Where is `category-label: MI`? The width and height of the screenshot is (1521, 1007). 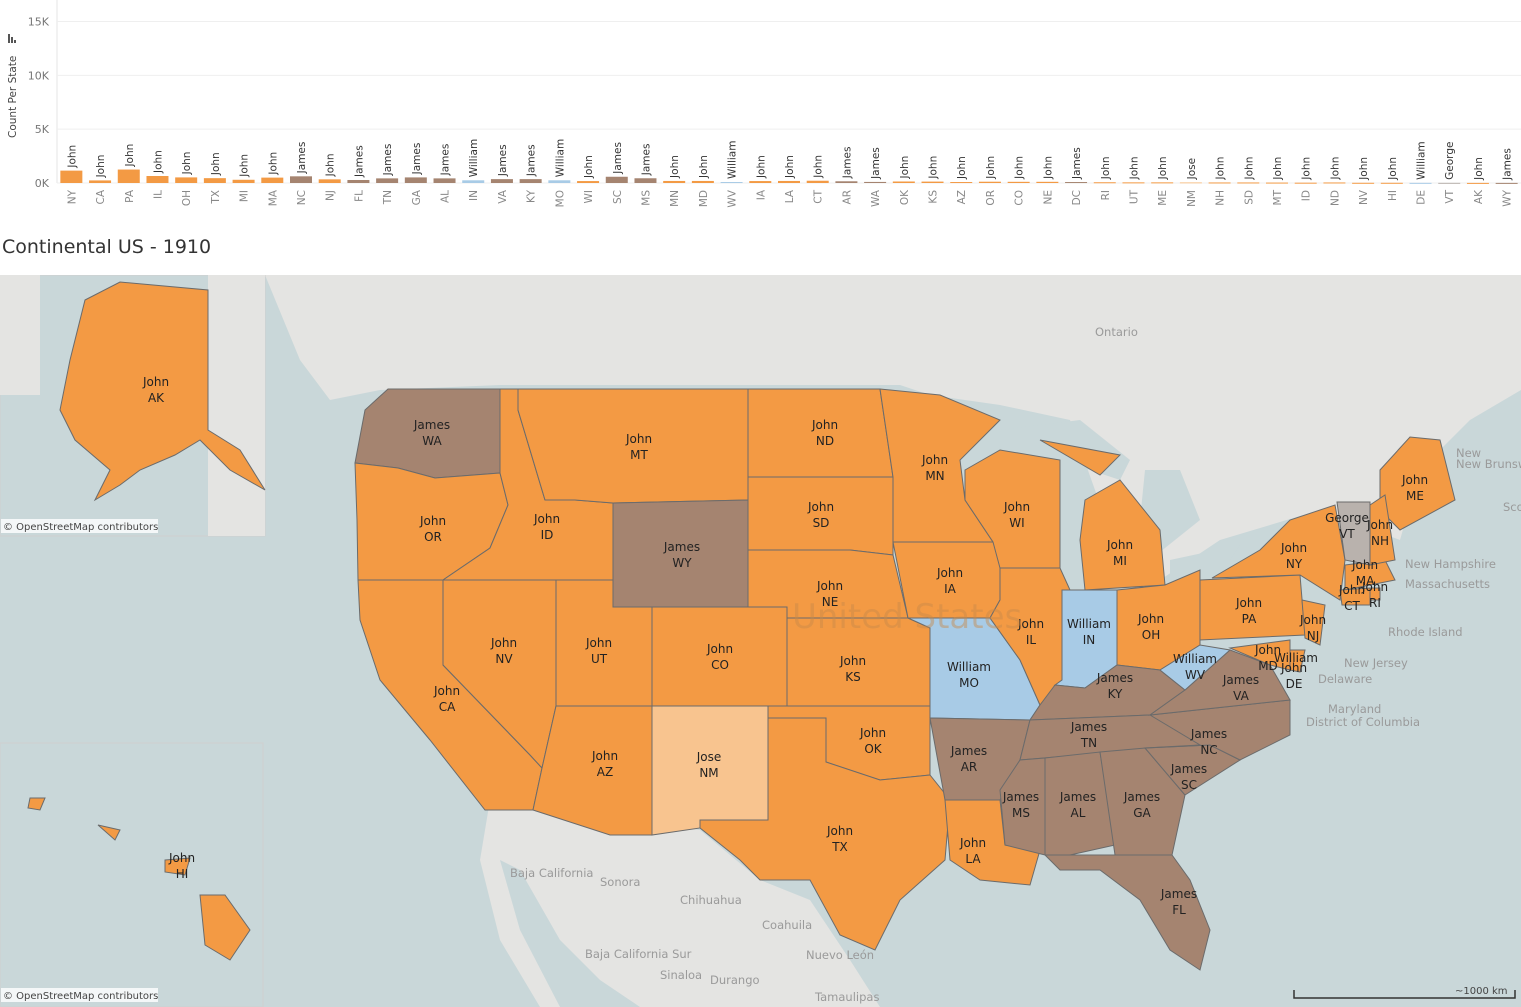 category-label: MI is located at coordinates (245, 196).